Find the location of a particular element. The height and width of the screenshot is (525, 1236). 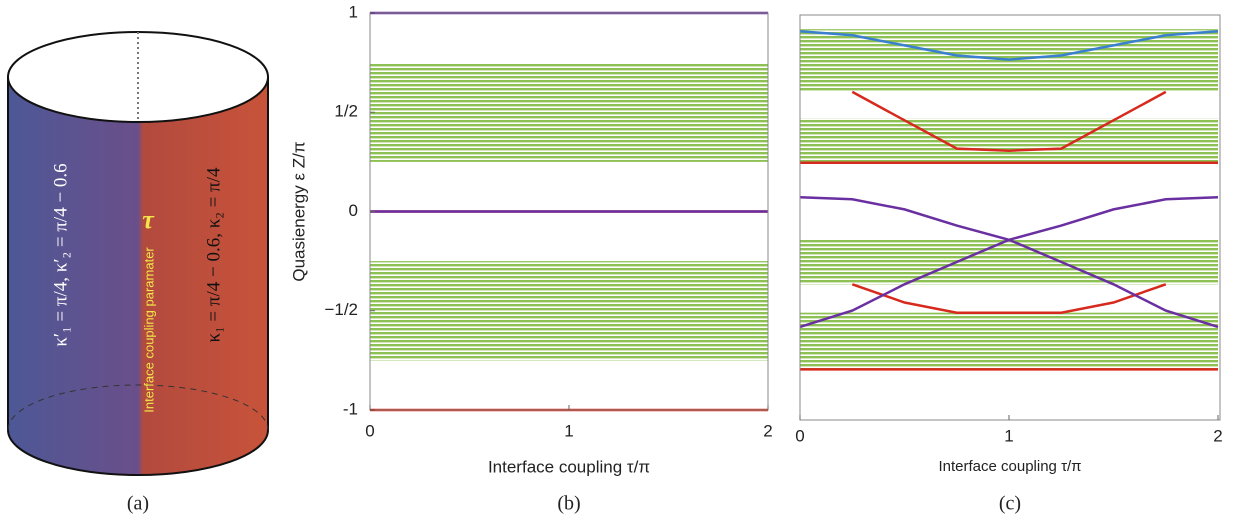

cylinder-hidden-edge is located at coordinates (138, 407).